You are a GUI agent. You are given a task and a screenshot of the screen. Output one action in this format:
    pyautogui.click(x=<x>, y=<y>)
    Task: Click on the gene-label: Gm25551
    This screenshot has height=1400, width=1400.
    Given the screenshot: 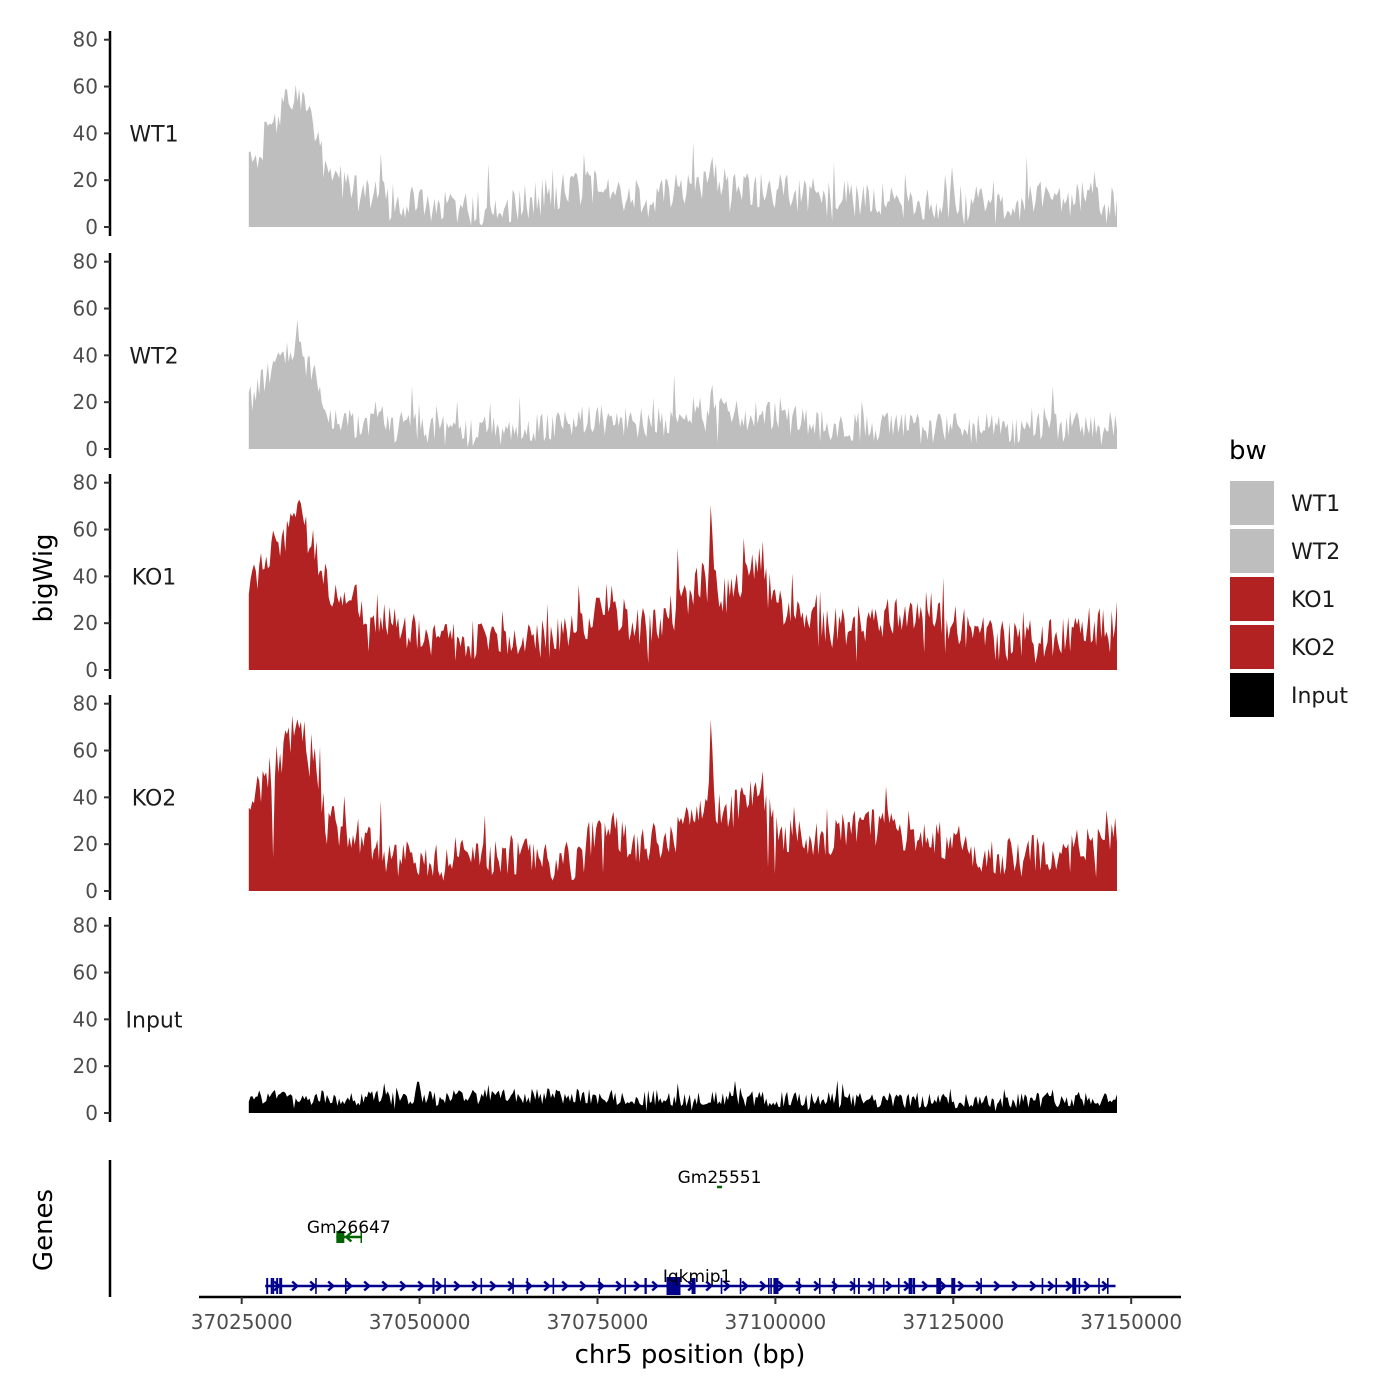 What is the action you would take?
    pyautogui.click(x=720, y=1178)
    